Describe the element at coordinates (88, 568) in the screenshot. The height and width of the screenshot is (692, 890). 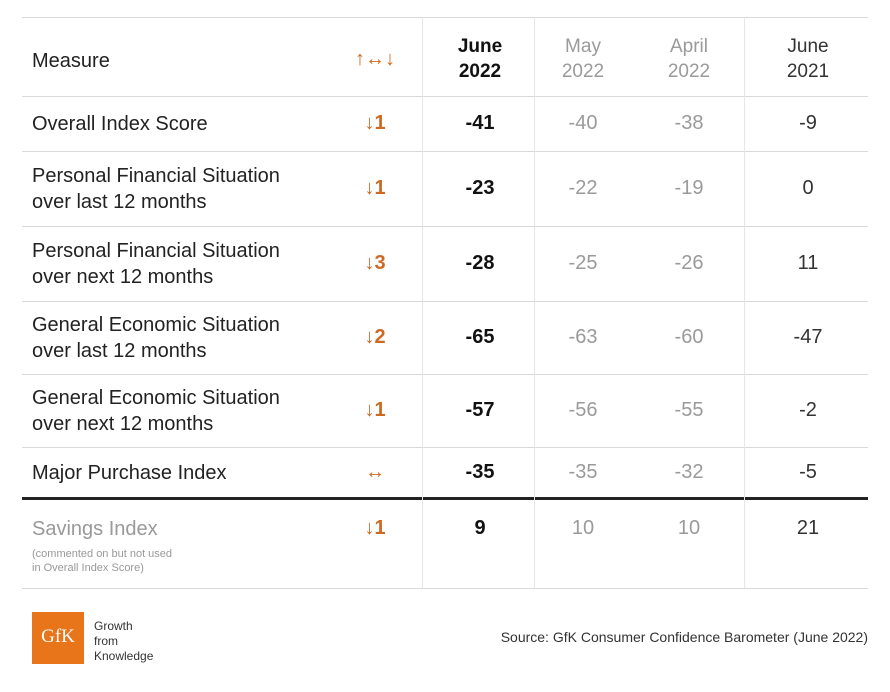
I see `row-note-line: in Overall Index Score)` at that location.